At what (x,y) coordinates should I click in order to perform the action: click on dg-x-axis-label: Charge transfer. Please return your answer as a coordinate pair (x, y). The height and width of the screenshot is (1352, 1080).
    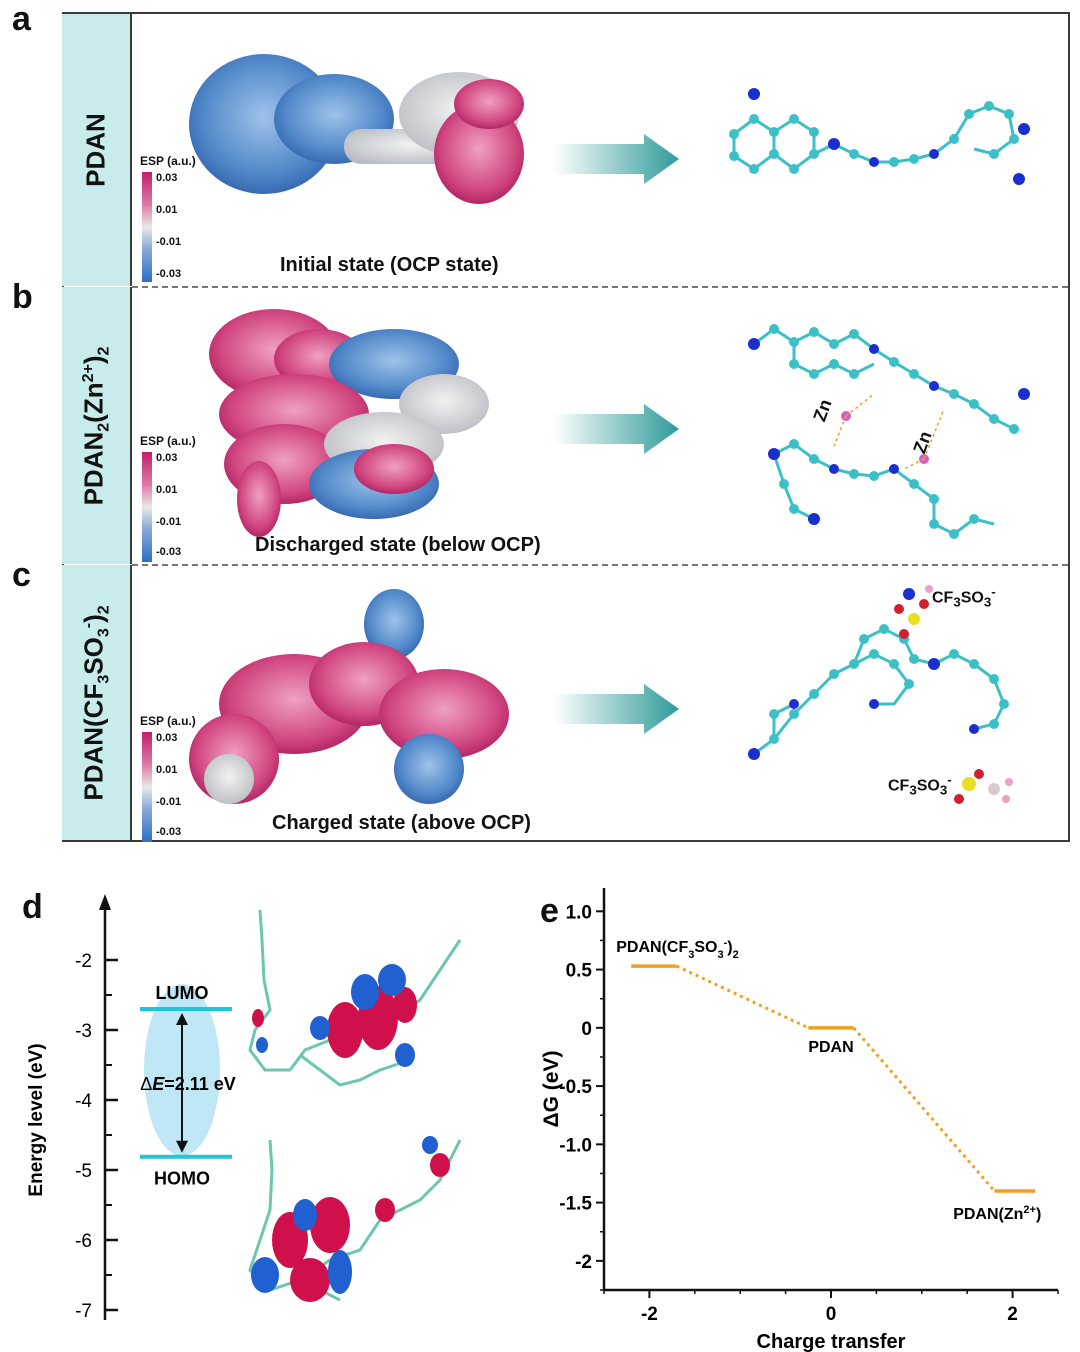
    Looking at the image, I should click on (831, 1341).